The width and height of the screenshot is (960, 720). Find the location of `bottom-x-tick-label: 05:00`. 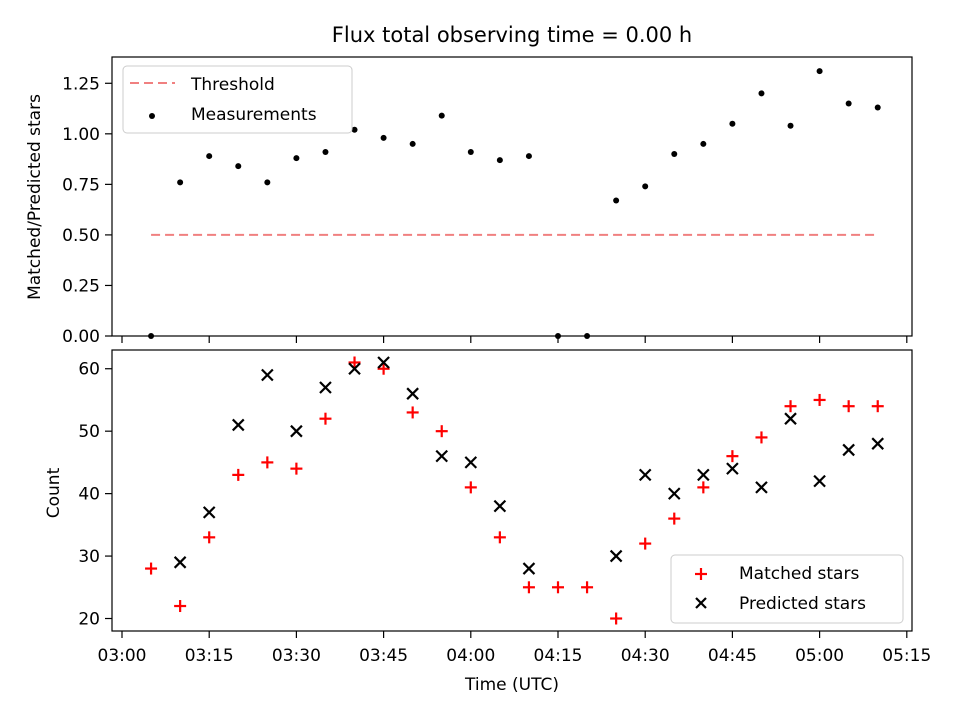

bottom-x-tick-label: 05:00 is located at coordinates (819, 656).